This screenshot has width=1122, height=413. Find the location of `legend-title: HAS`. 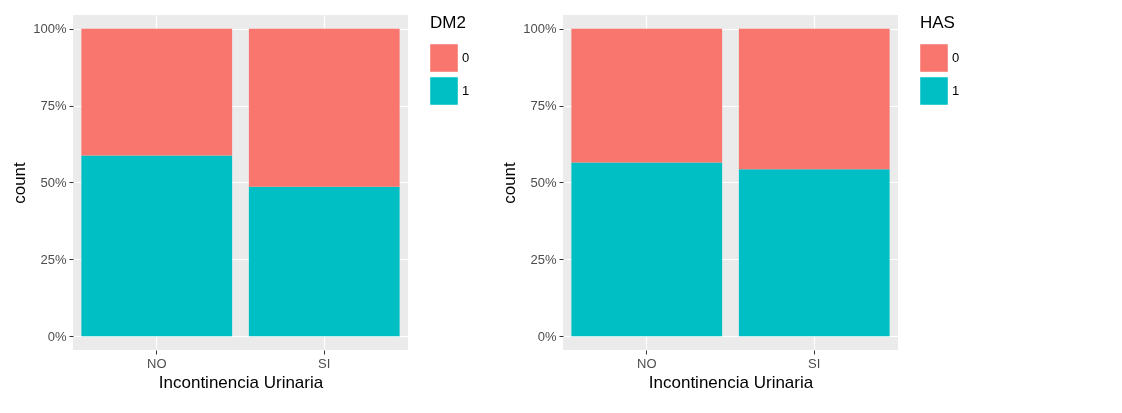

legend-title: HAS is located at coordinates (937, 22).